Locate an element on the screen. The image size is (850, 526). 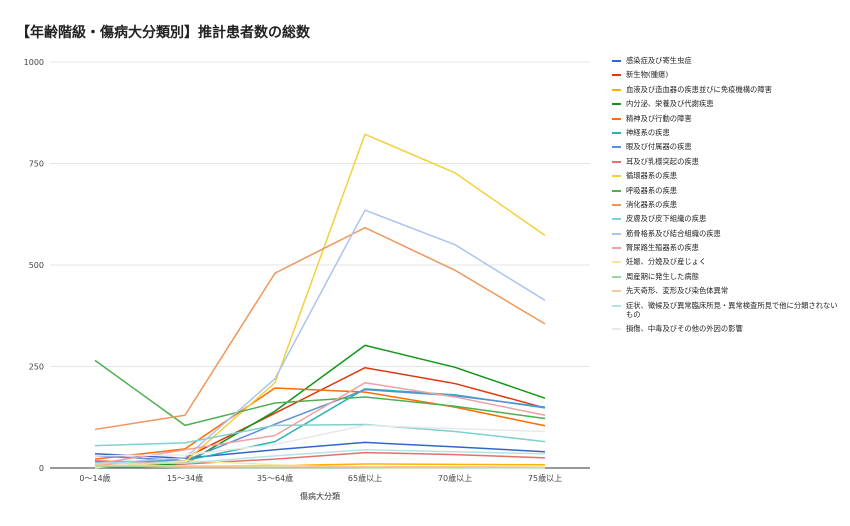
x-axis-title: 傷病大分類 is located at coordinates (320, 496).